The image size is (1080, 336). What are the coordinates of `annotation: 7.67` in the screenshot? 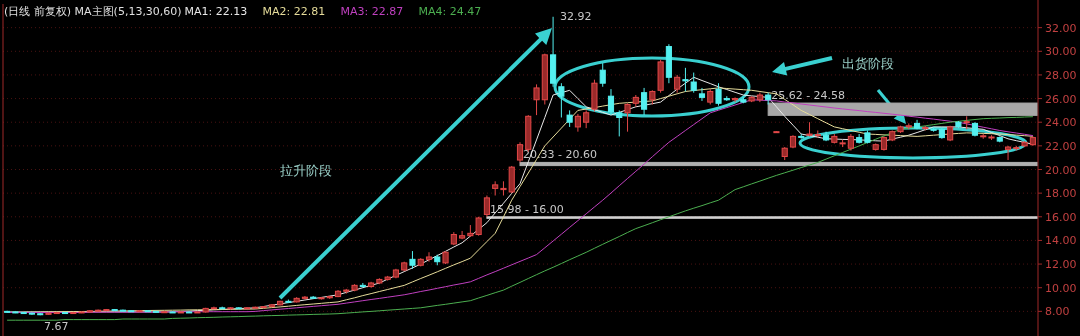 It's located at (56, 326).